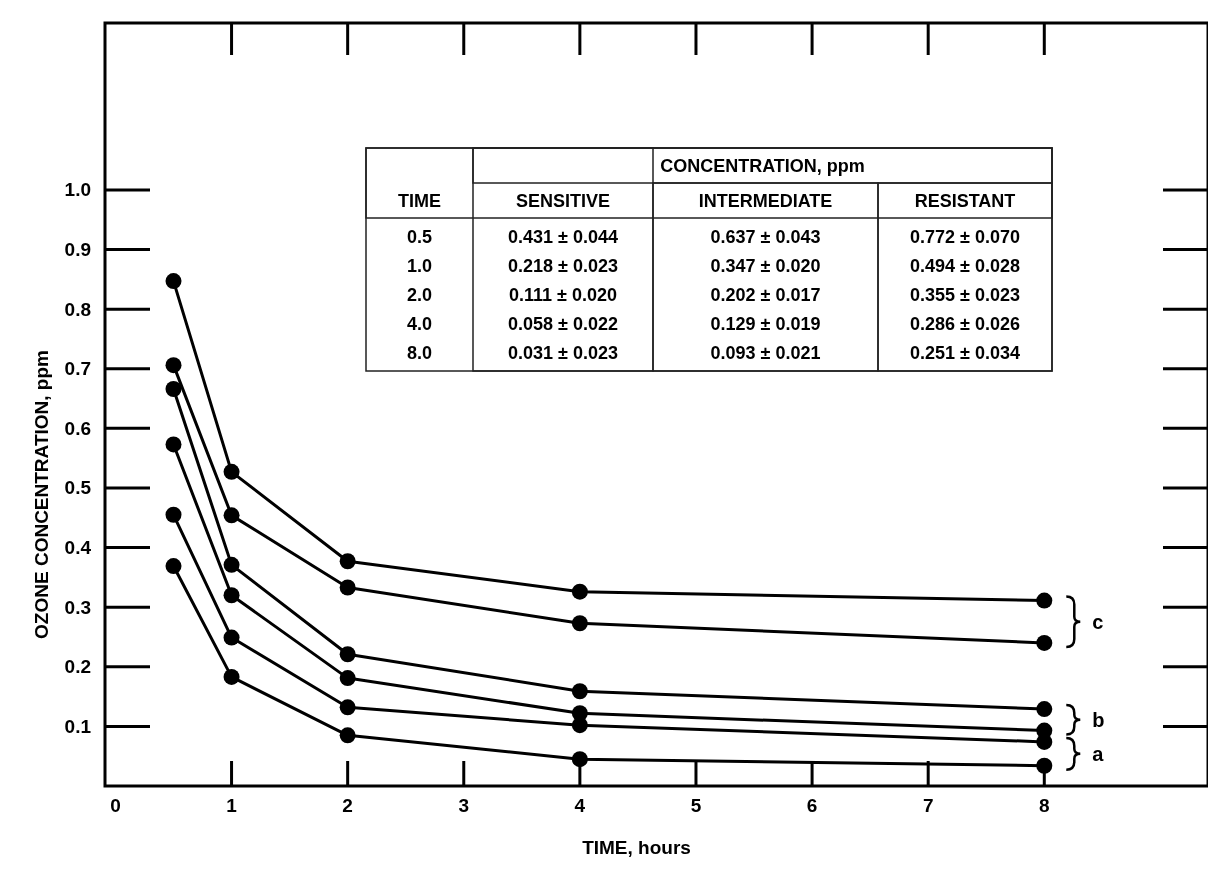 Image resolution: width=1216 pixels, height=876 pixels. I want to click on x-tick-label: 6, so click(812, 805).